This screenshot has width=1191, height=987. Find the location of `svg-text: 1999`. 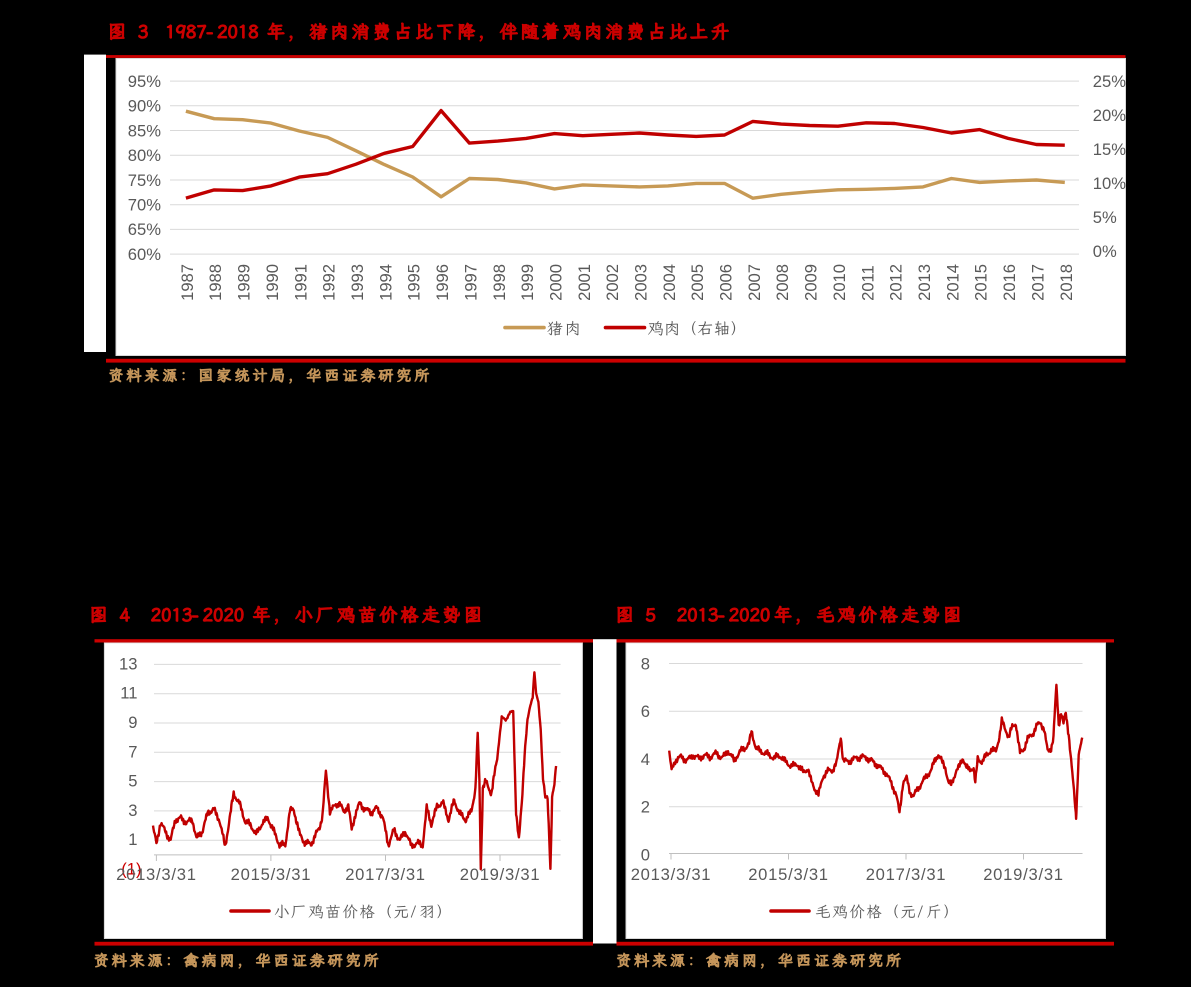

svg-text: 1999 is located at coordinates (527, 282).